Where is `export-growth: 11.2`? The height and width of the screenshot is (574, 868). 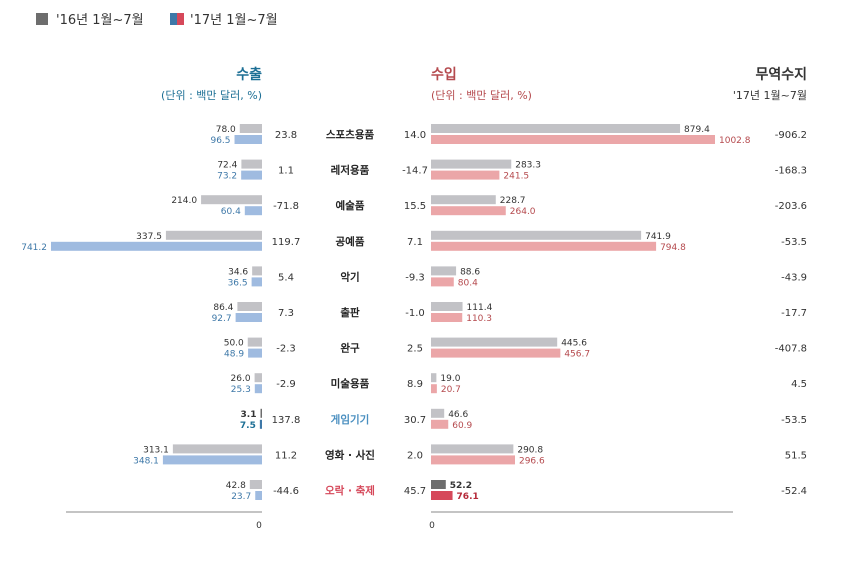 export-growth: 11.2 is located at coordinates (286, 455).